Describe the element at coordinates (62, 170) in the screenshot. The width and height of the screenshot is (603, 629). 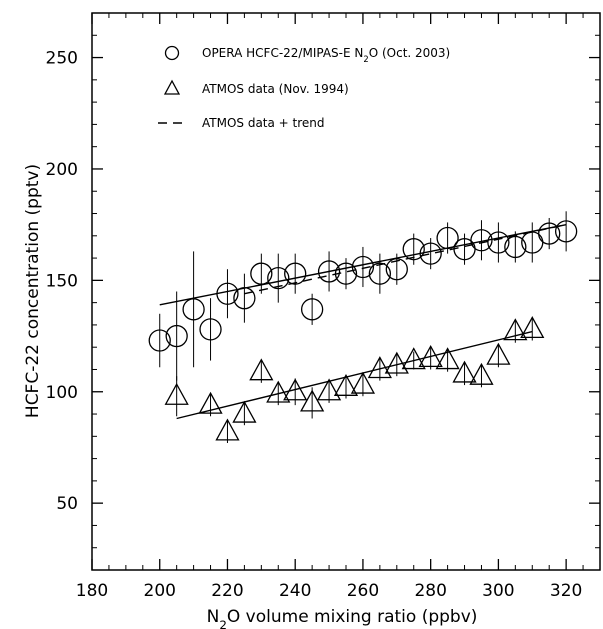
I see `y-tick-label: 200` at that location.